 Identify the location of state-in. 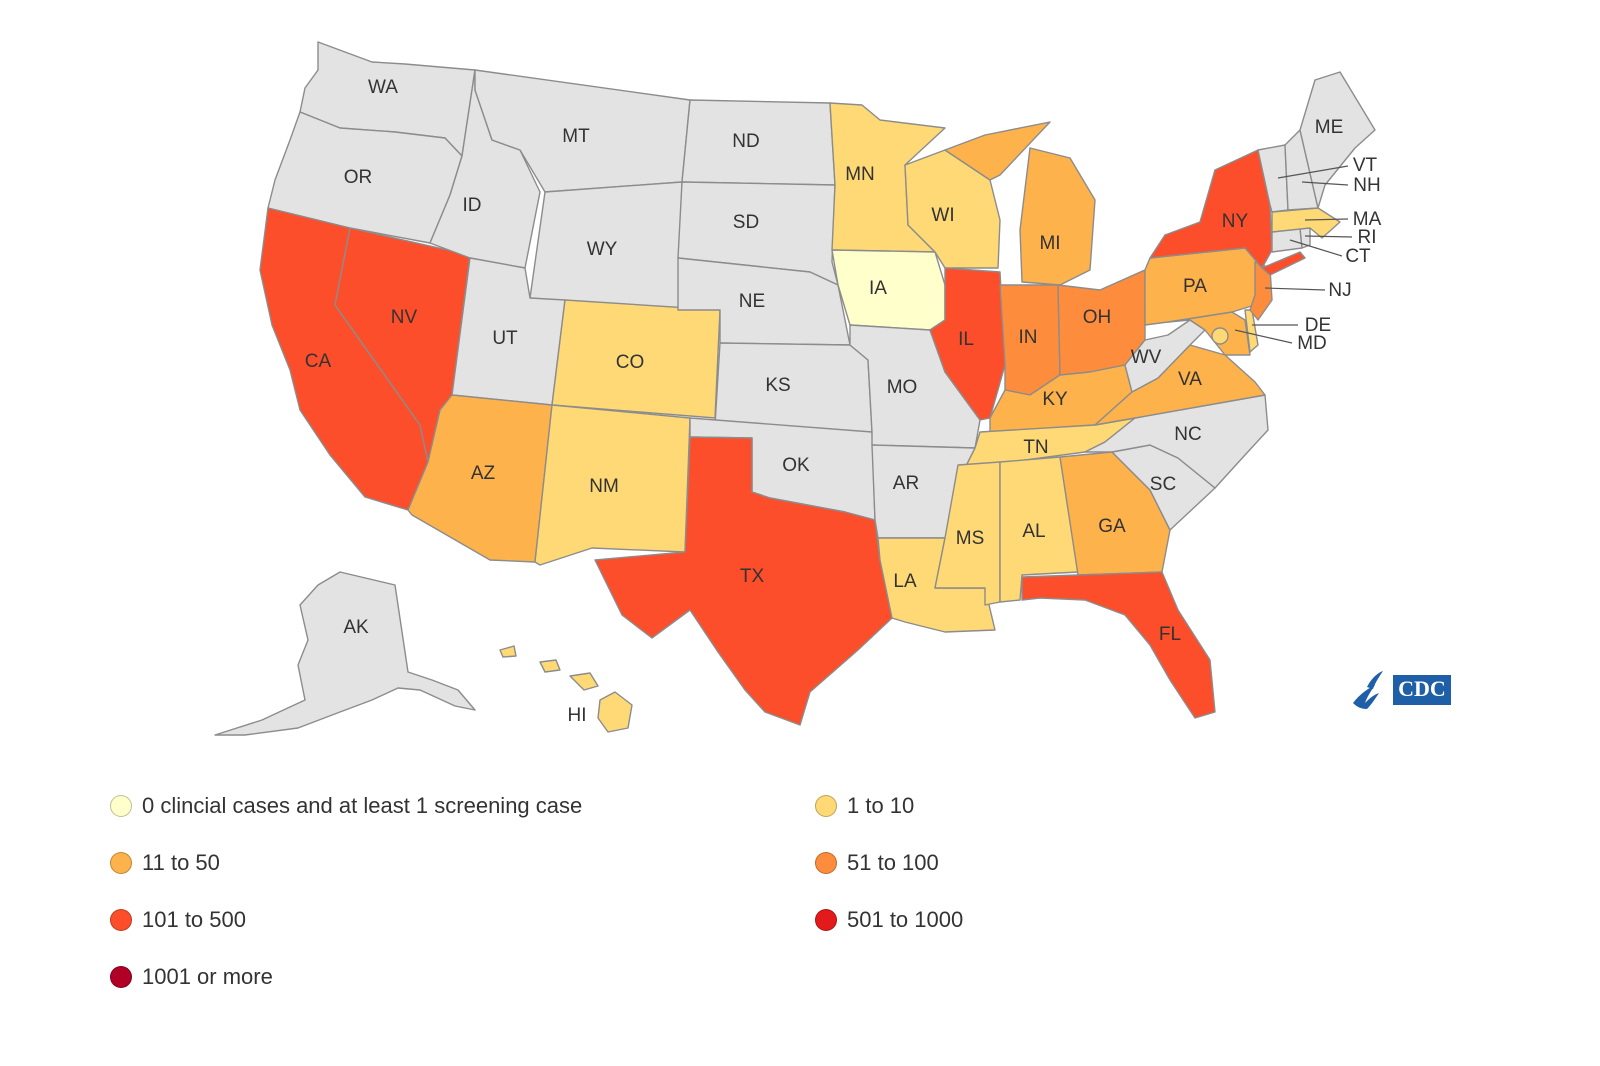
(1030, 340).